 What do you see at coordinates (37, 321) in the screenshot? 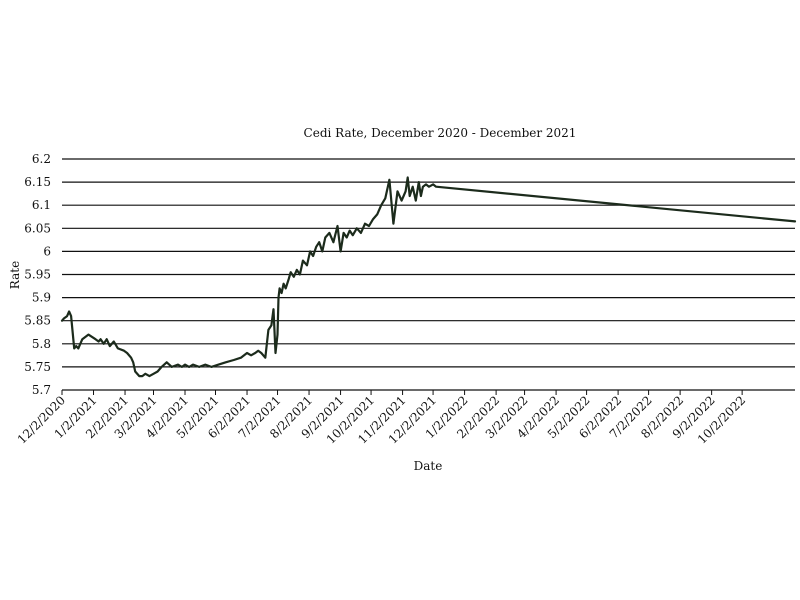
I see `y-tick-label: 5.85` at bounding box center [37, 321].